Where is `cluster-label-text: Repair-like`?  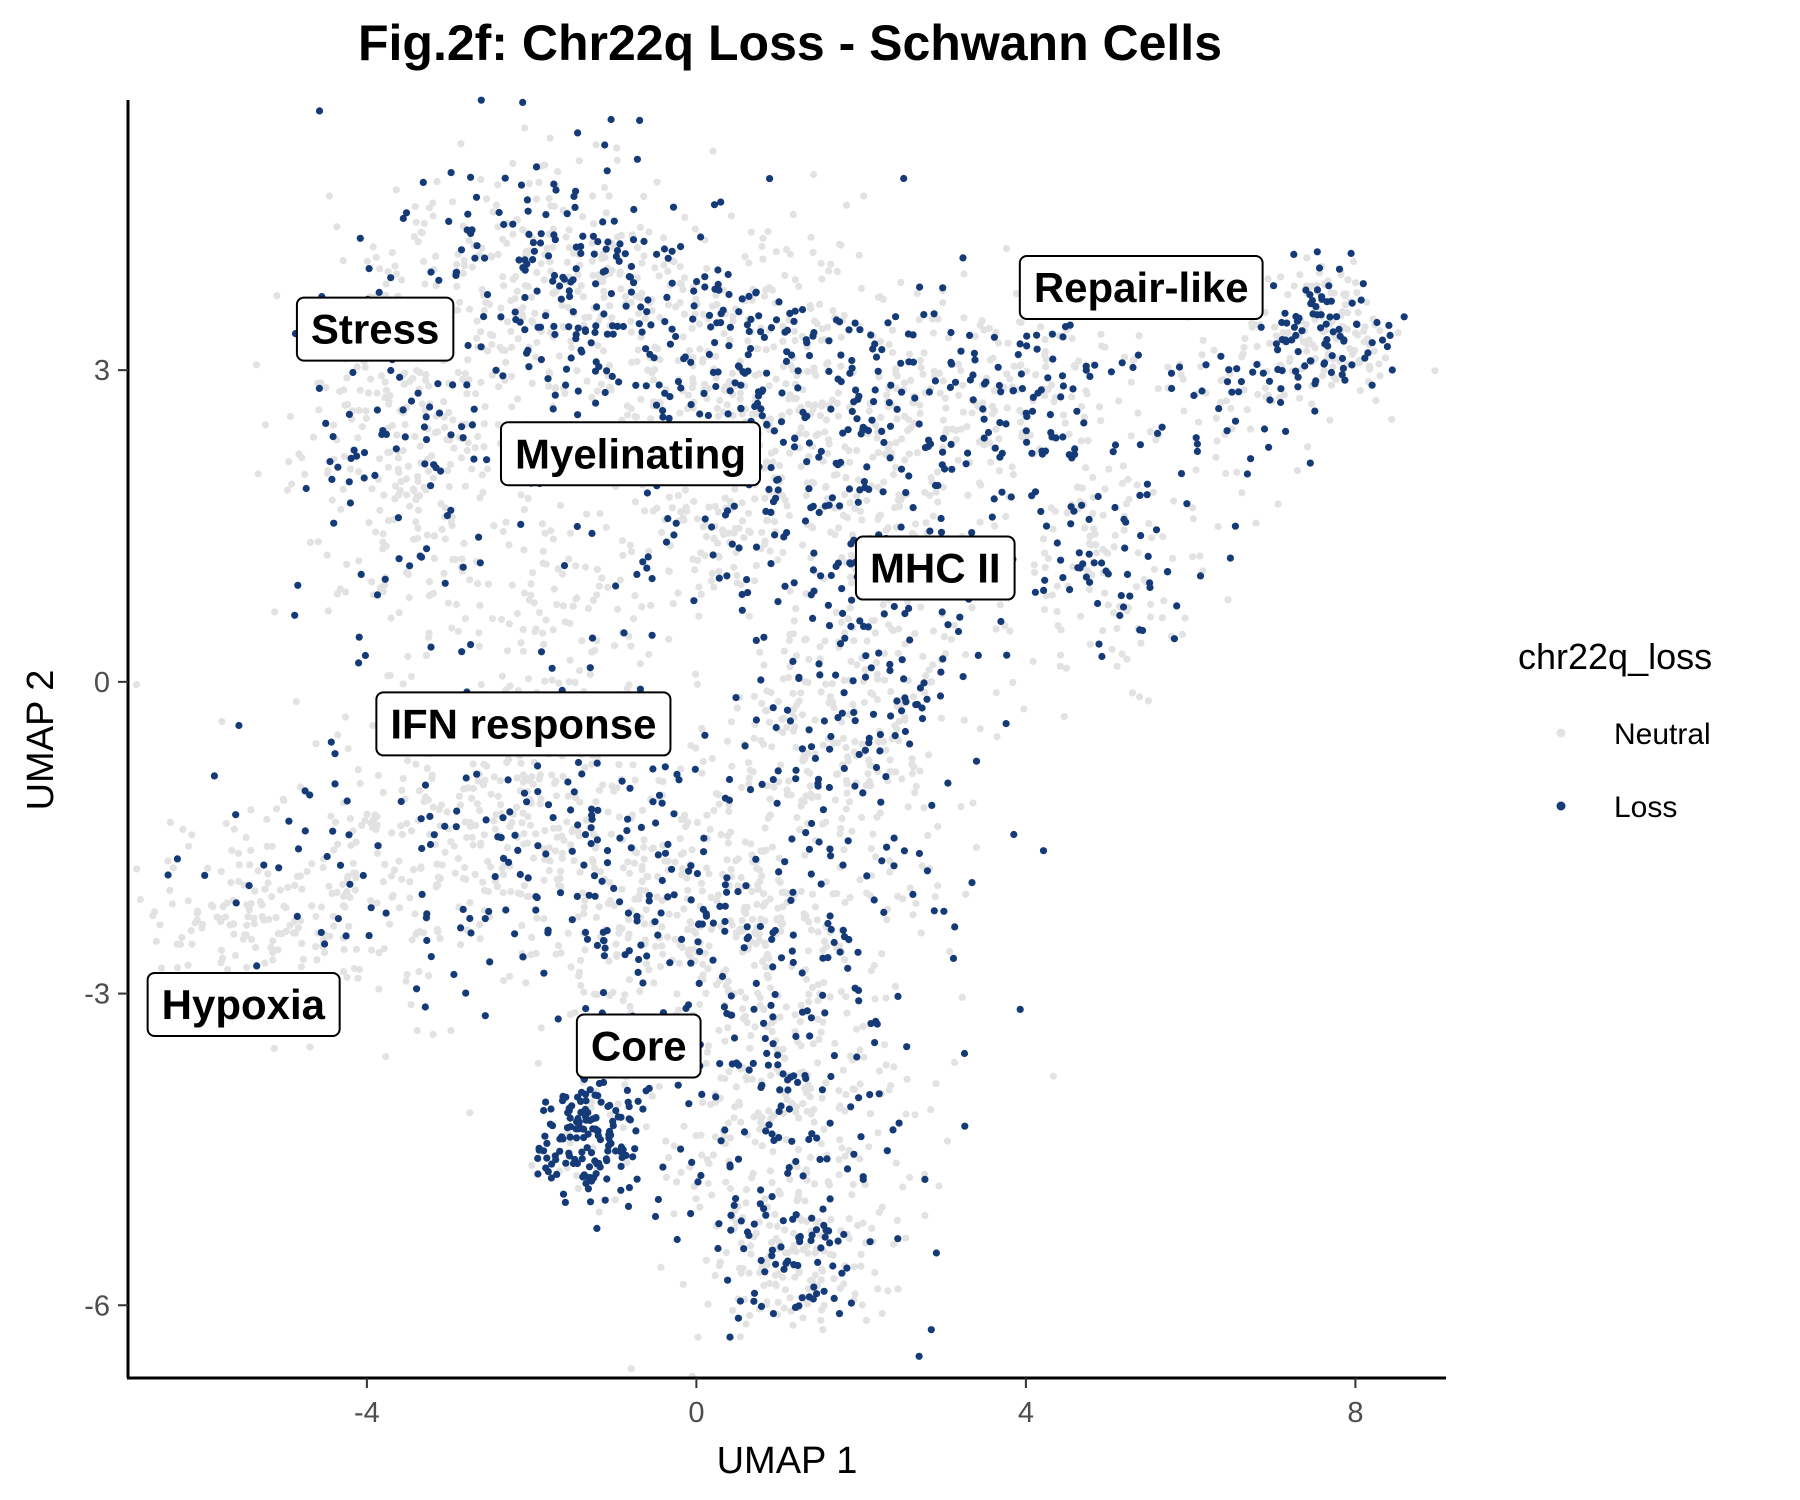
cluster-label-text: Repair-like is located at coordinates (1141, 287).